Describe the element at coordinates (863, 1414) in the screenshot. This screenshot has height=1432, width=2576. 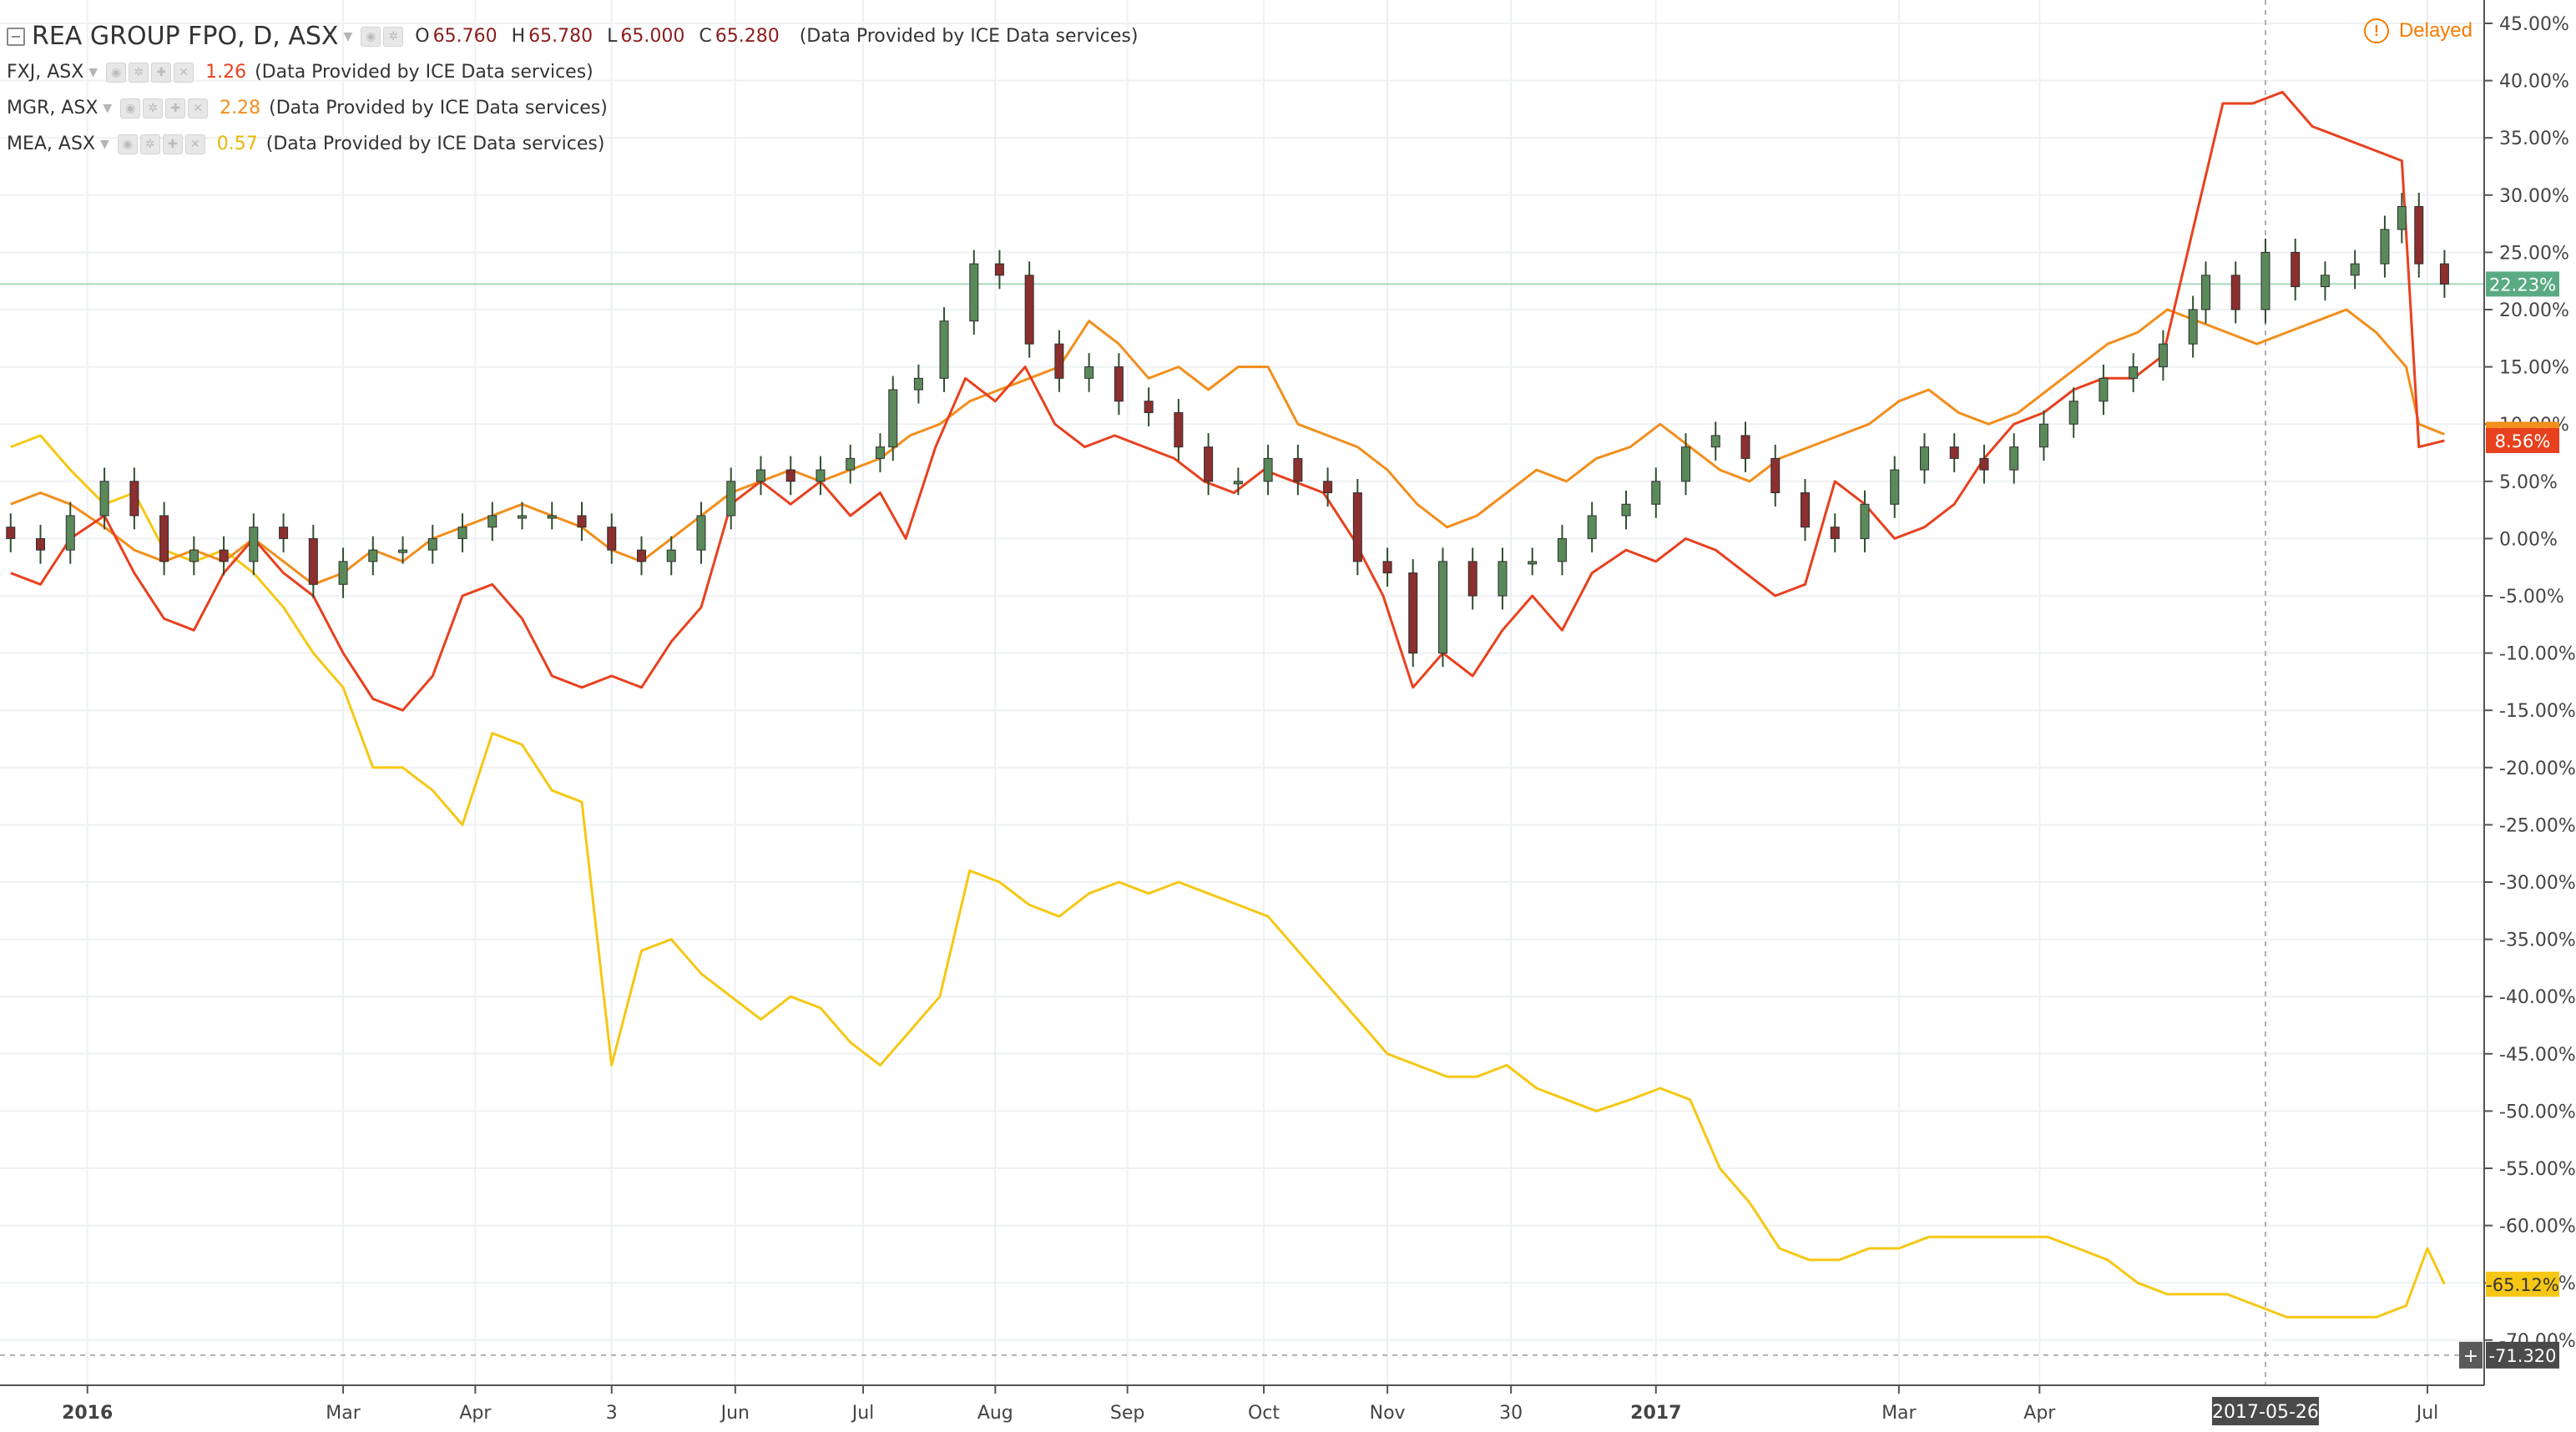
I see `x-tick-label: Jul` at that location.